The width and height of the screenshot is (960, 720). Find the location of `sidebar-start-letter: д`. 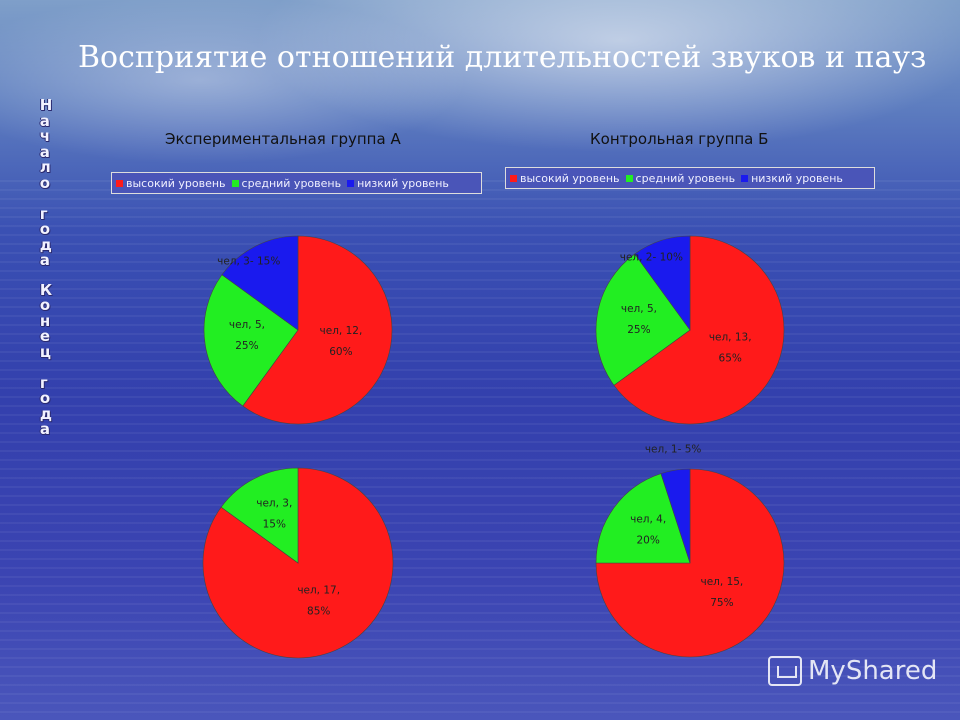

sidebar-start-letter: д is located at coordinates (45, 244).